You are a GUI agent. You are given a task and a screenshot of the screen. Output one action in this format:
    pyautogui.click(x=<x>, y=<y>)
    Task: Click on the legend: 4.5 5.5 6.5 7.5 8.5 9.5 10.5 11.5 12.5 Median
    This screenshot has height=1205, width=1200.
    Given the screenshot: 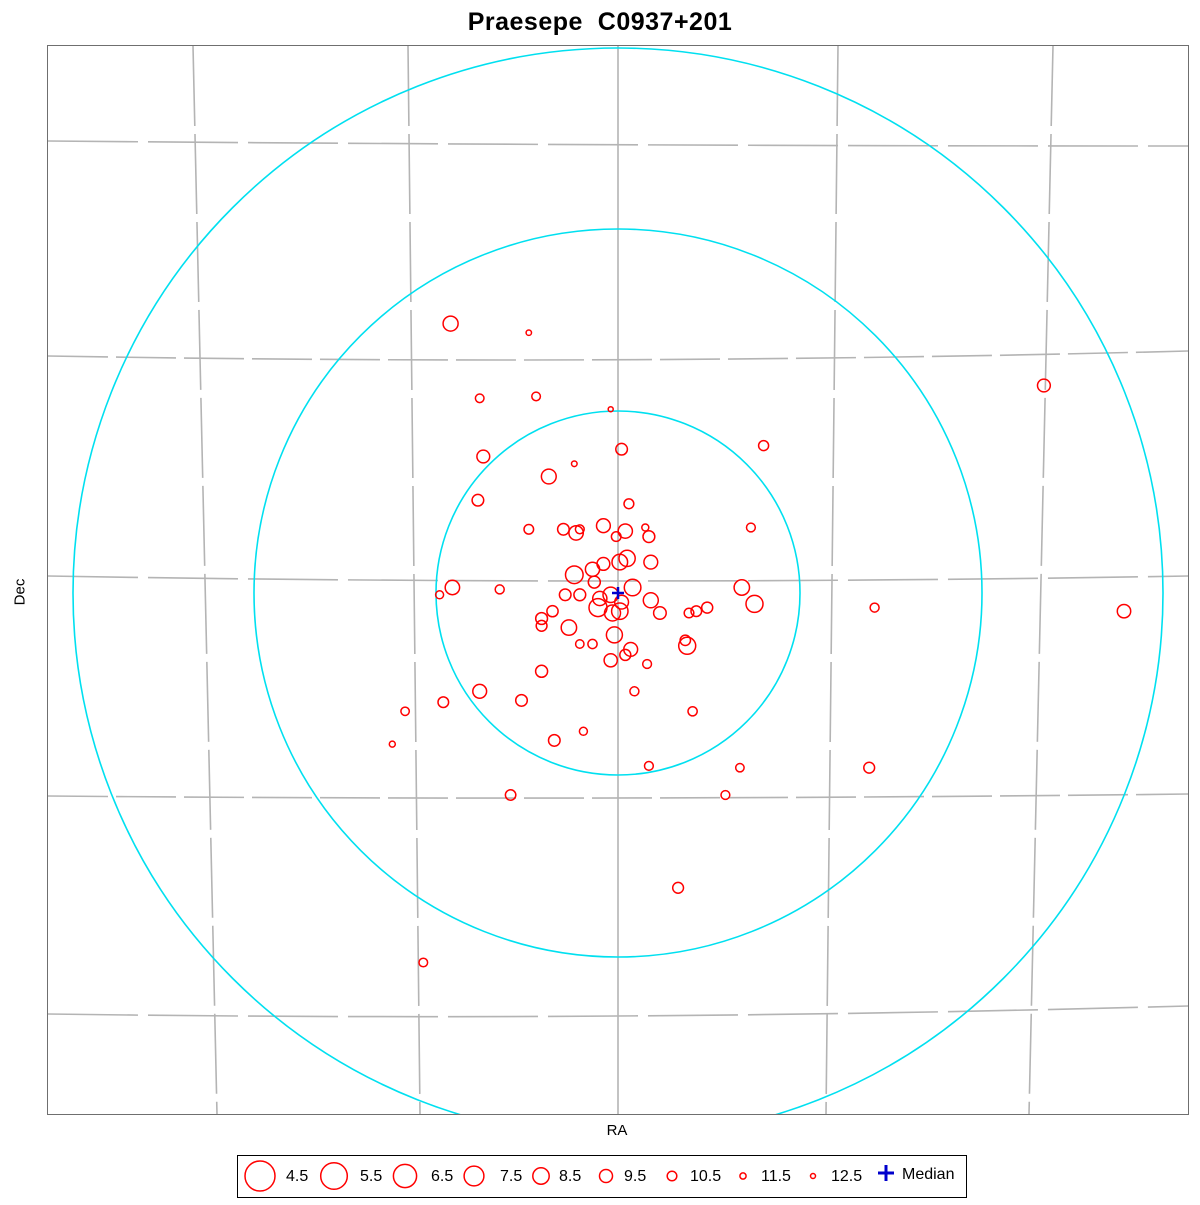 What is the action you would take?
    pyautogui.click(x=602, y=1176)
    